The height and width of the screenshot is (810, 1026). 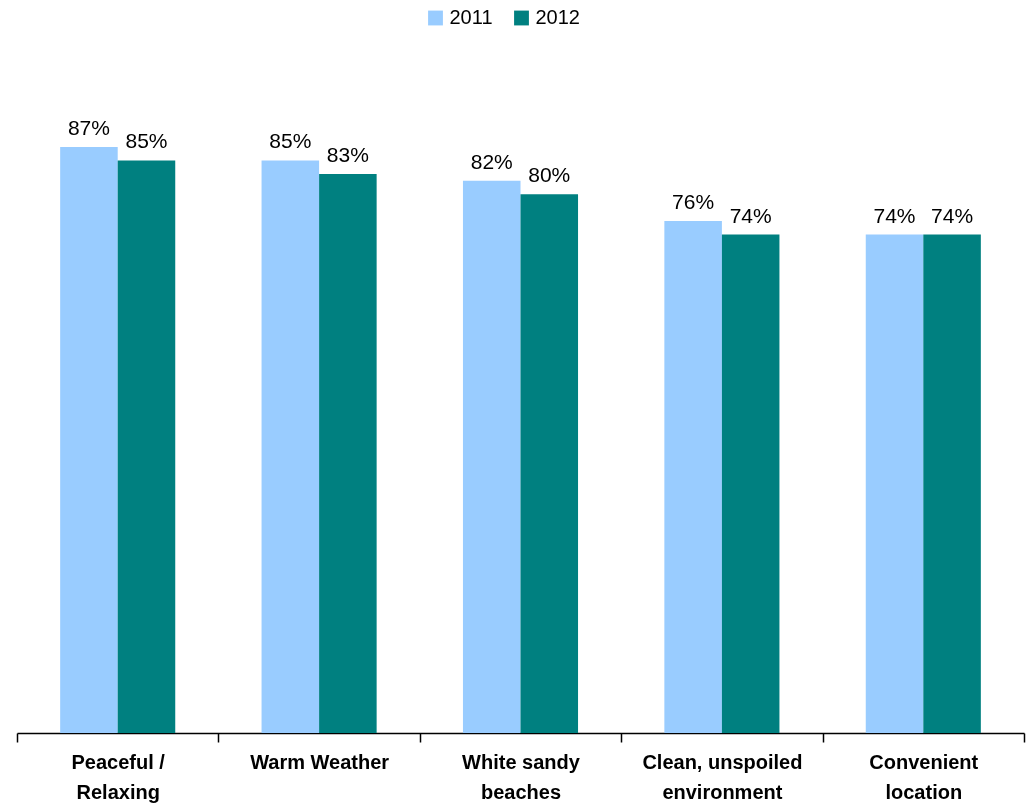 I want to click on x-tick-label: Peaceful / Relaxing, so click(x=118, y=776).